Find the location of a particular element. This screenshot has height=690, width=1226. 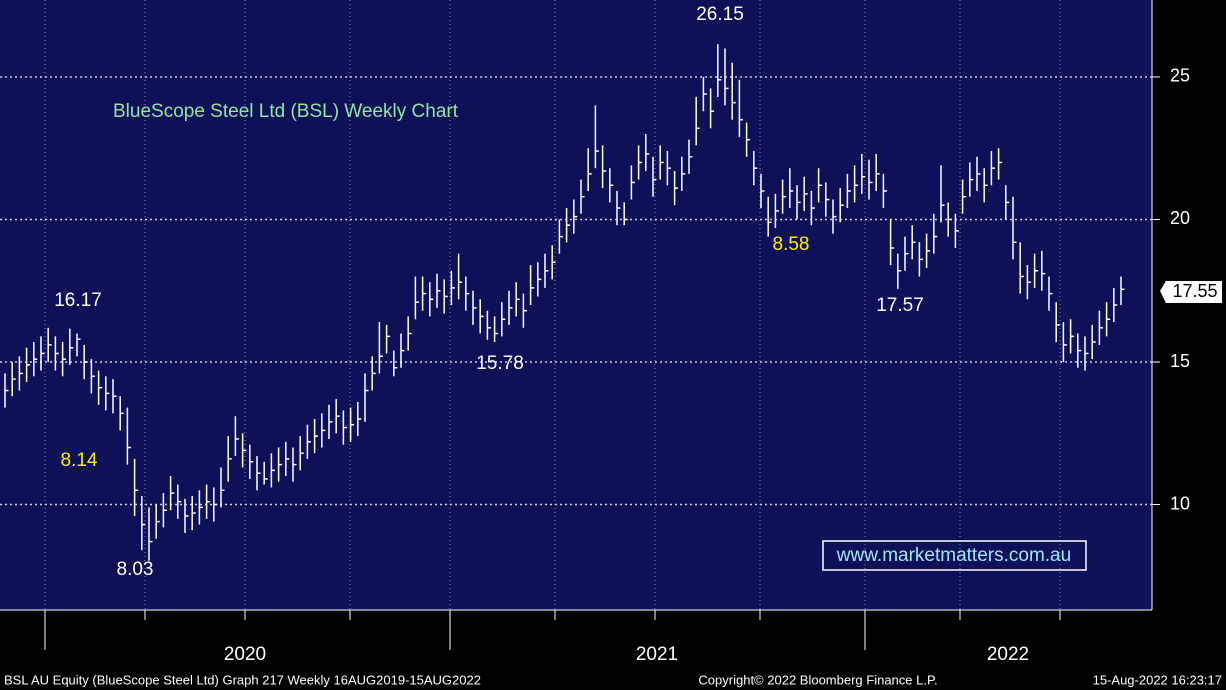

footer-right: 15-Aug-2022 16:23:17 is located at coordinates (1157, 679).